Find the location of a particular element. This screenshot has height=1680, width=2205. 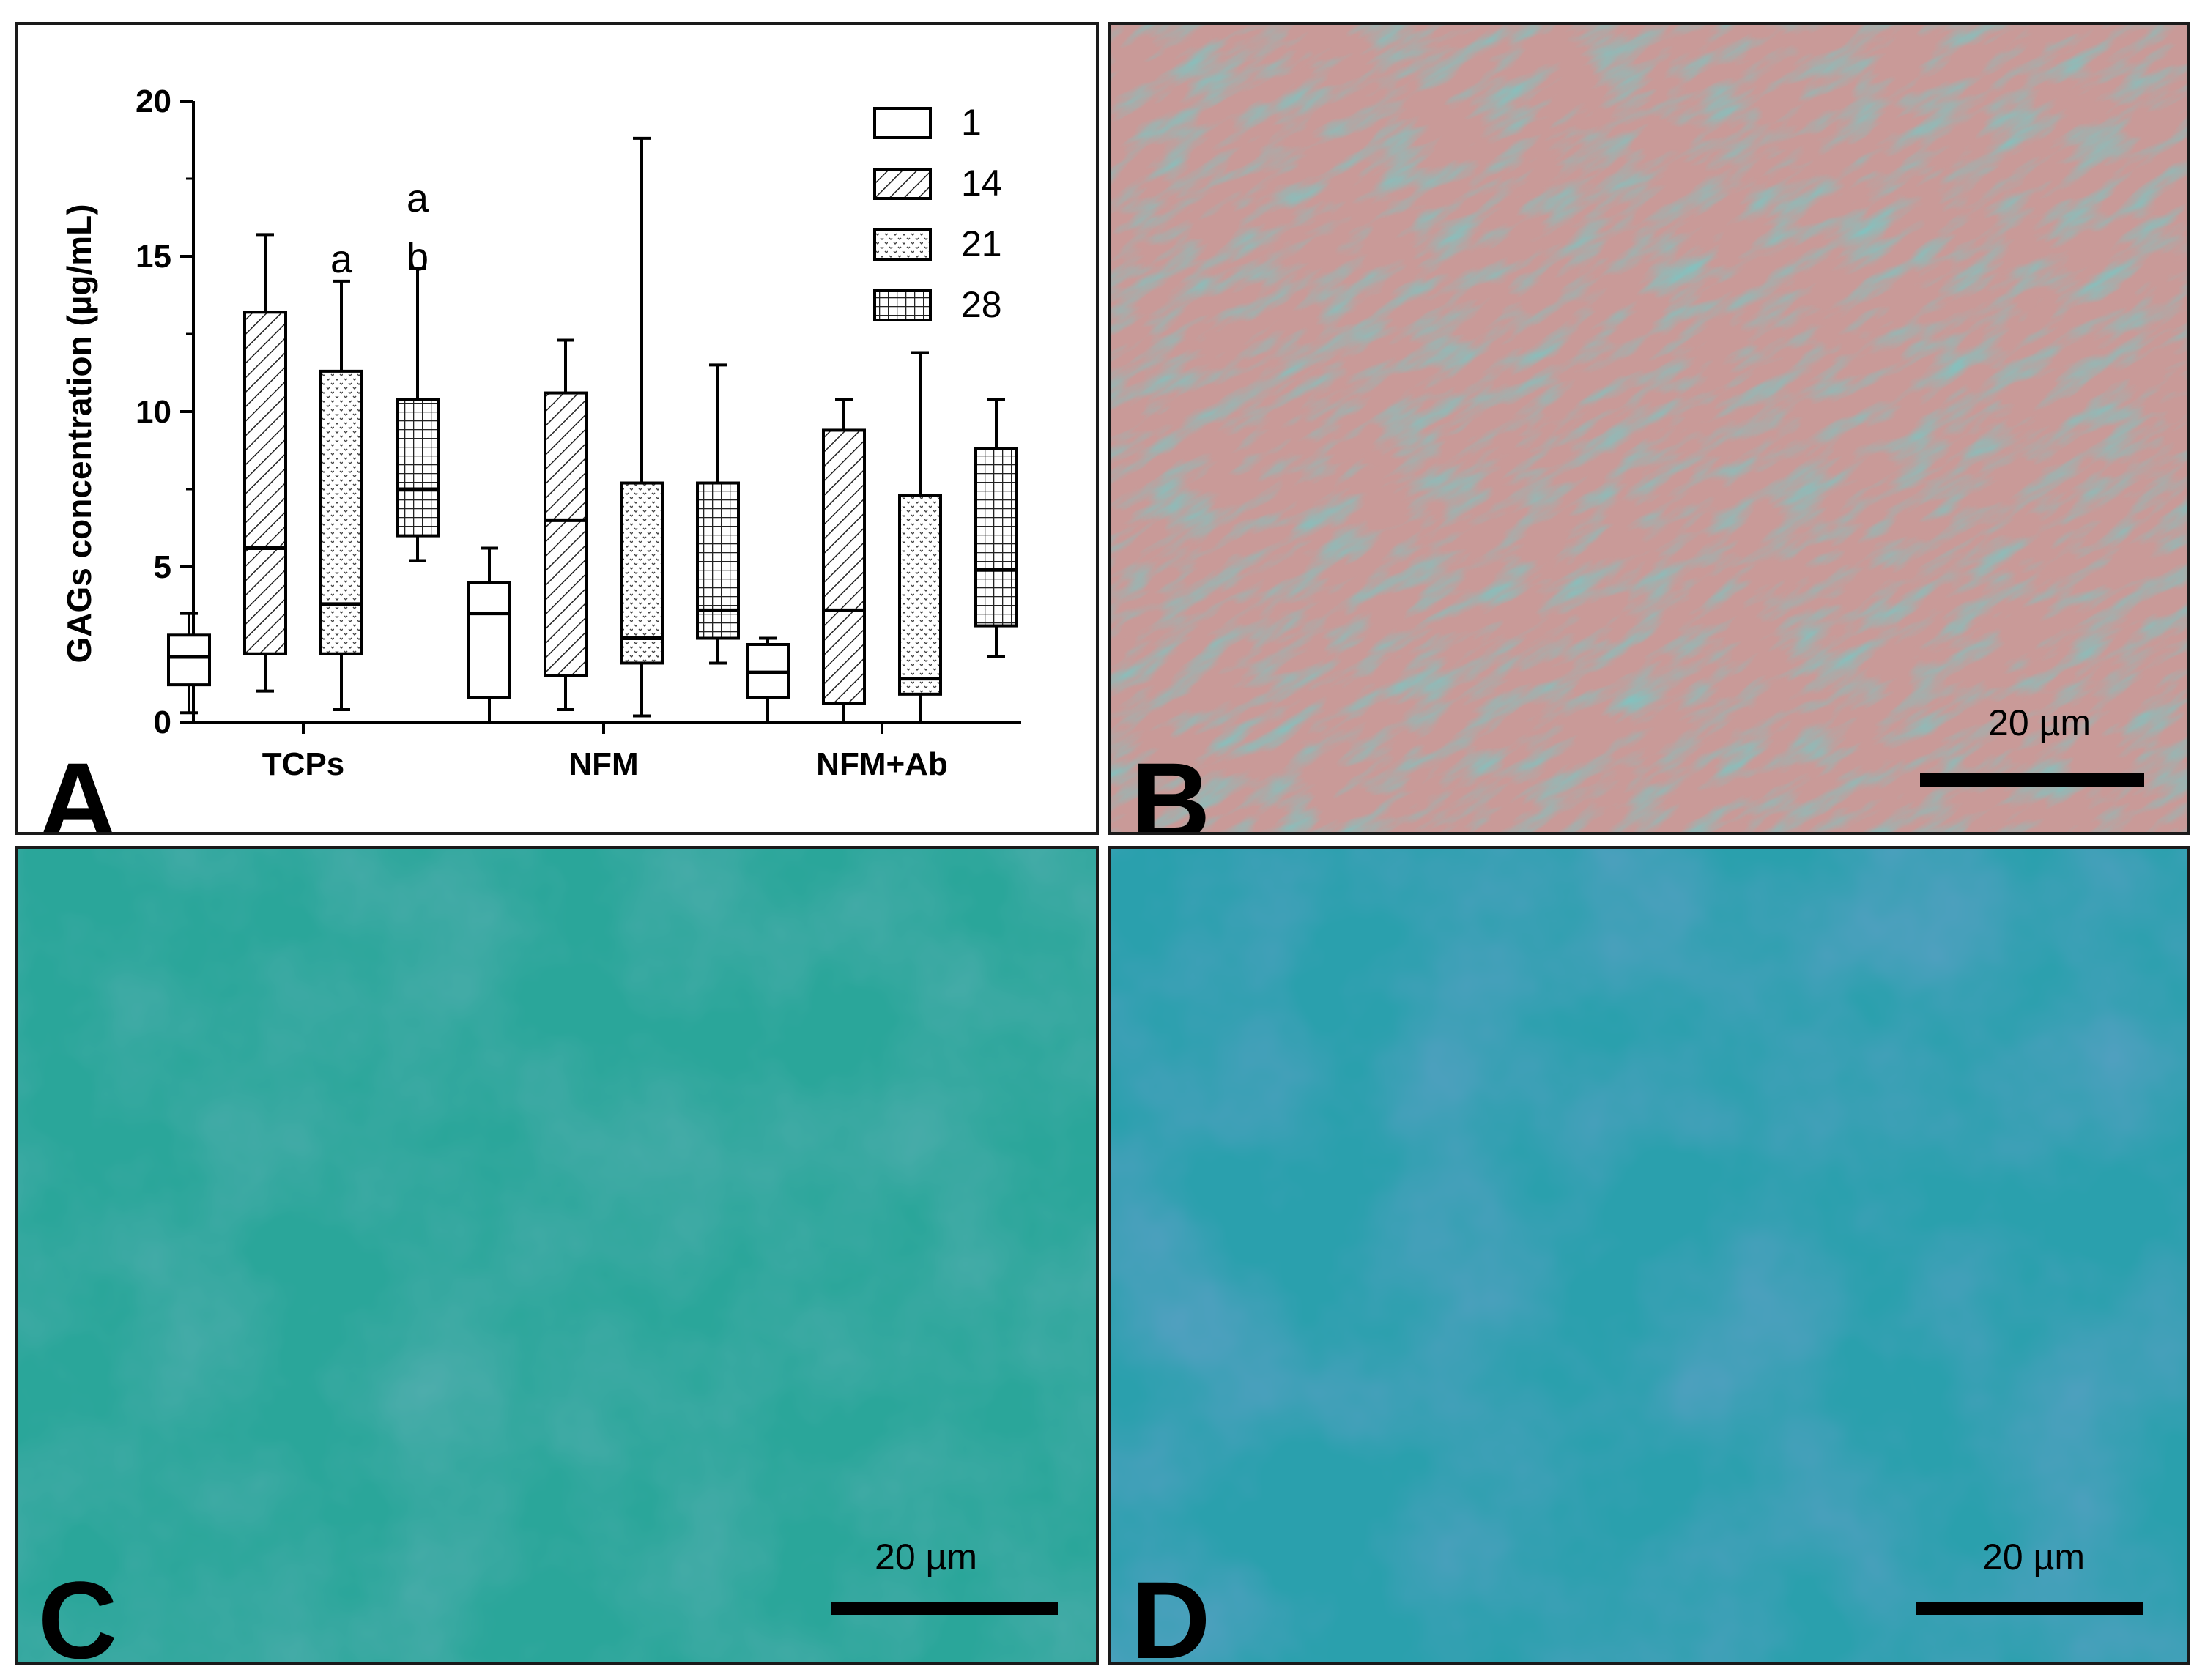

panel-letter-a: A is located at coordinates (78, 787).